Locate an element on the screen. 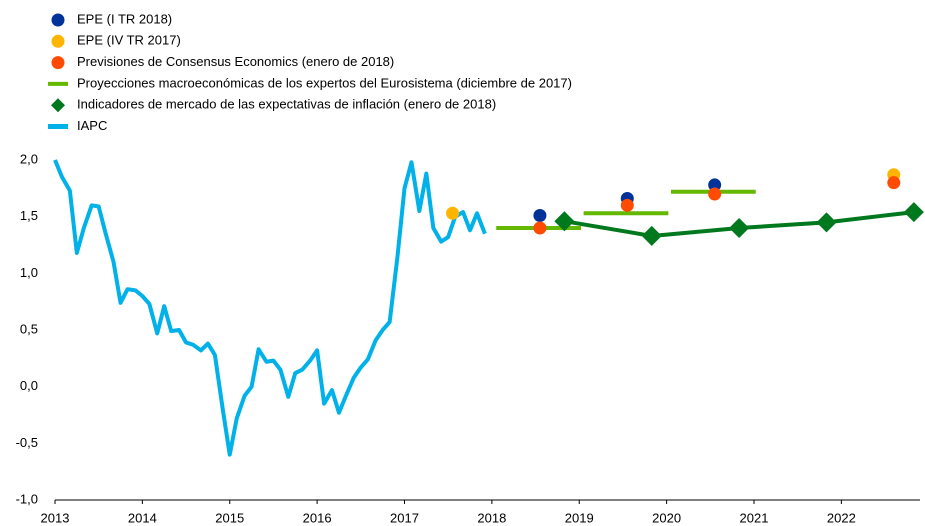  legend-label: EPE (IV TR 2017) is located at coordinates (129, 40).